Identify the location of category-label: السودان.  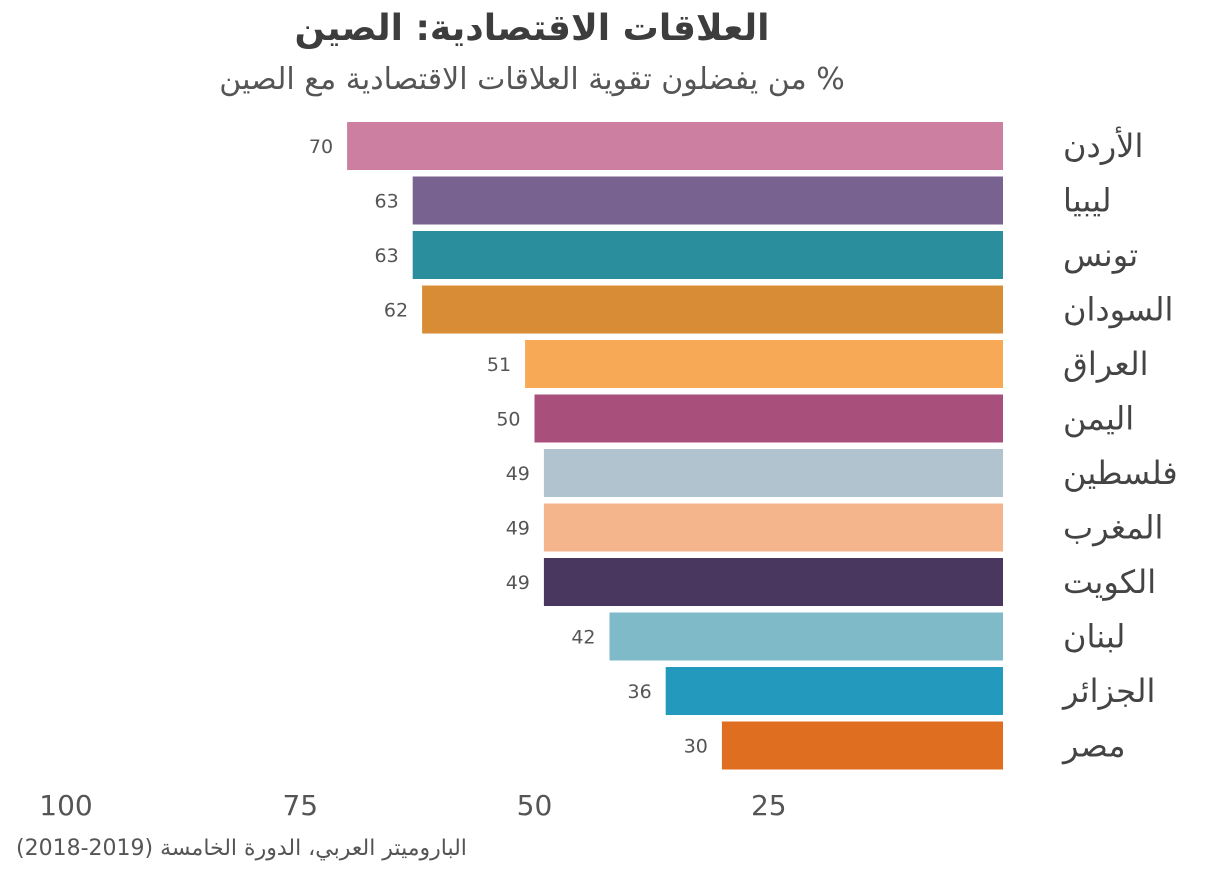
(1118, 310).